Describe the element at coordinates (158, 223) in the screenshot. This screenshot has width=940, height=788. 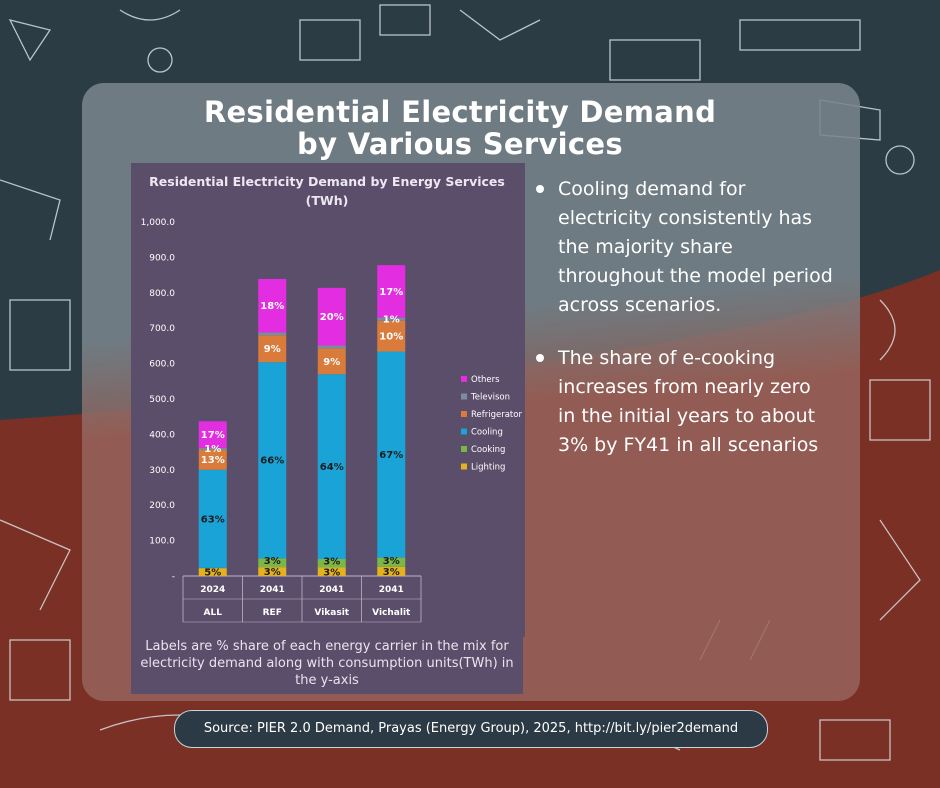
I see `y-tick-label: 1,000.0` at that location.